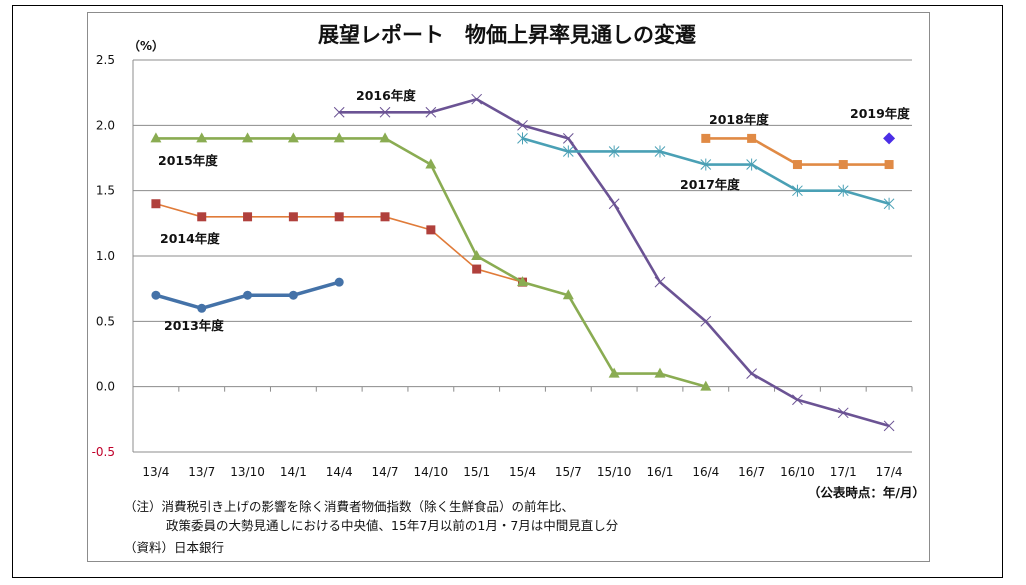 The width and height of the screenshot is (1026, 585). I want to click on y-tick-label: -0.5, so click(103, 452).